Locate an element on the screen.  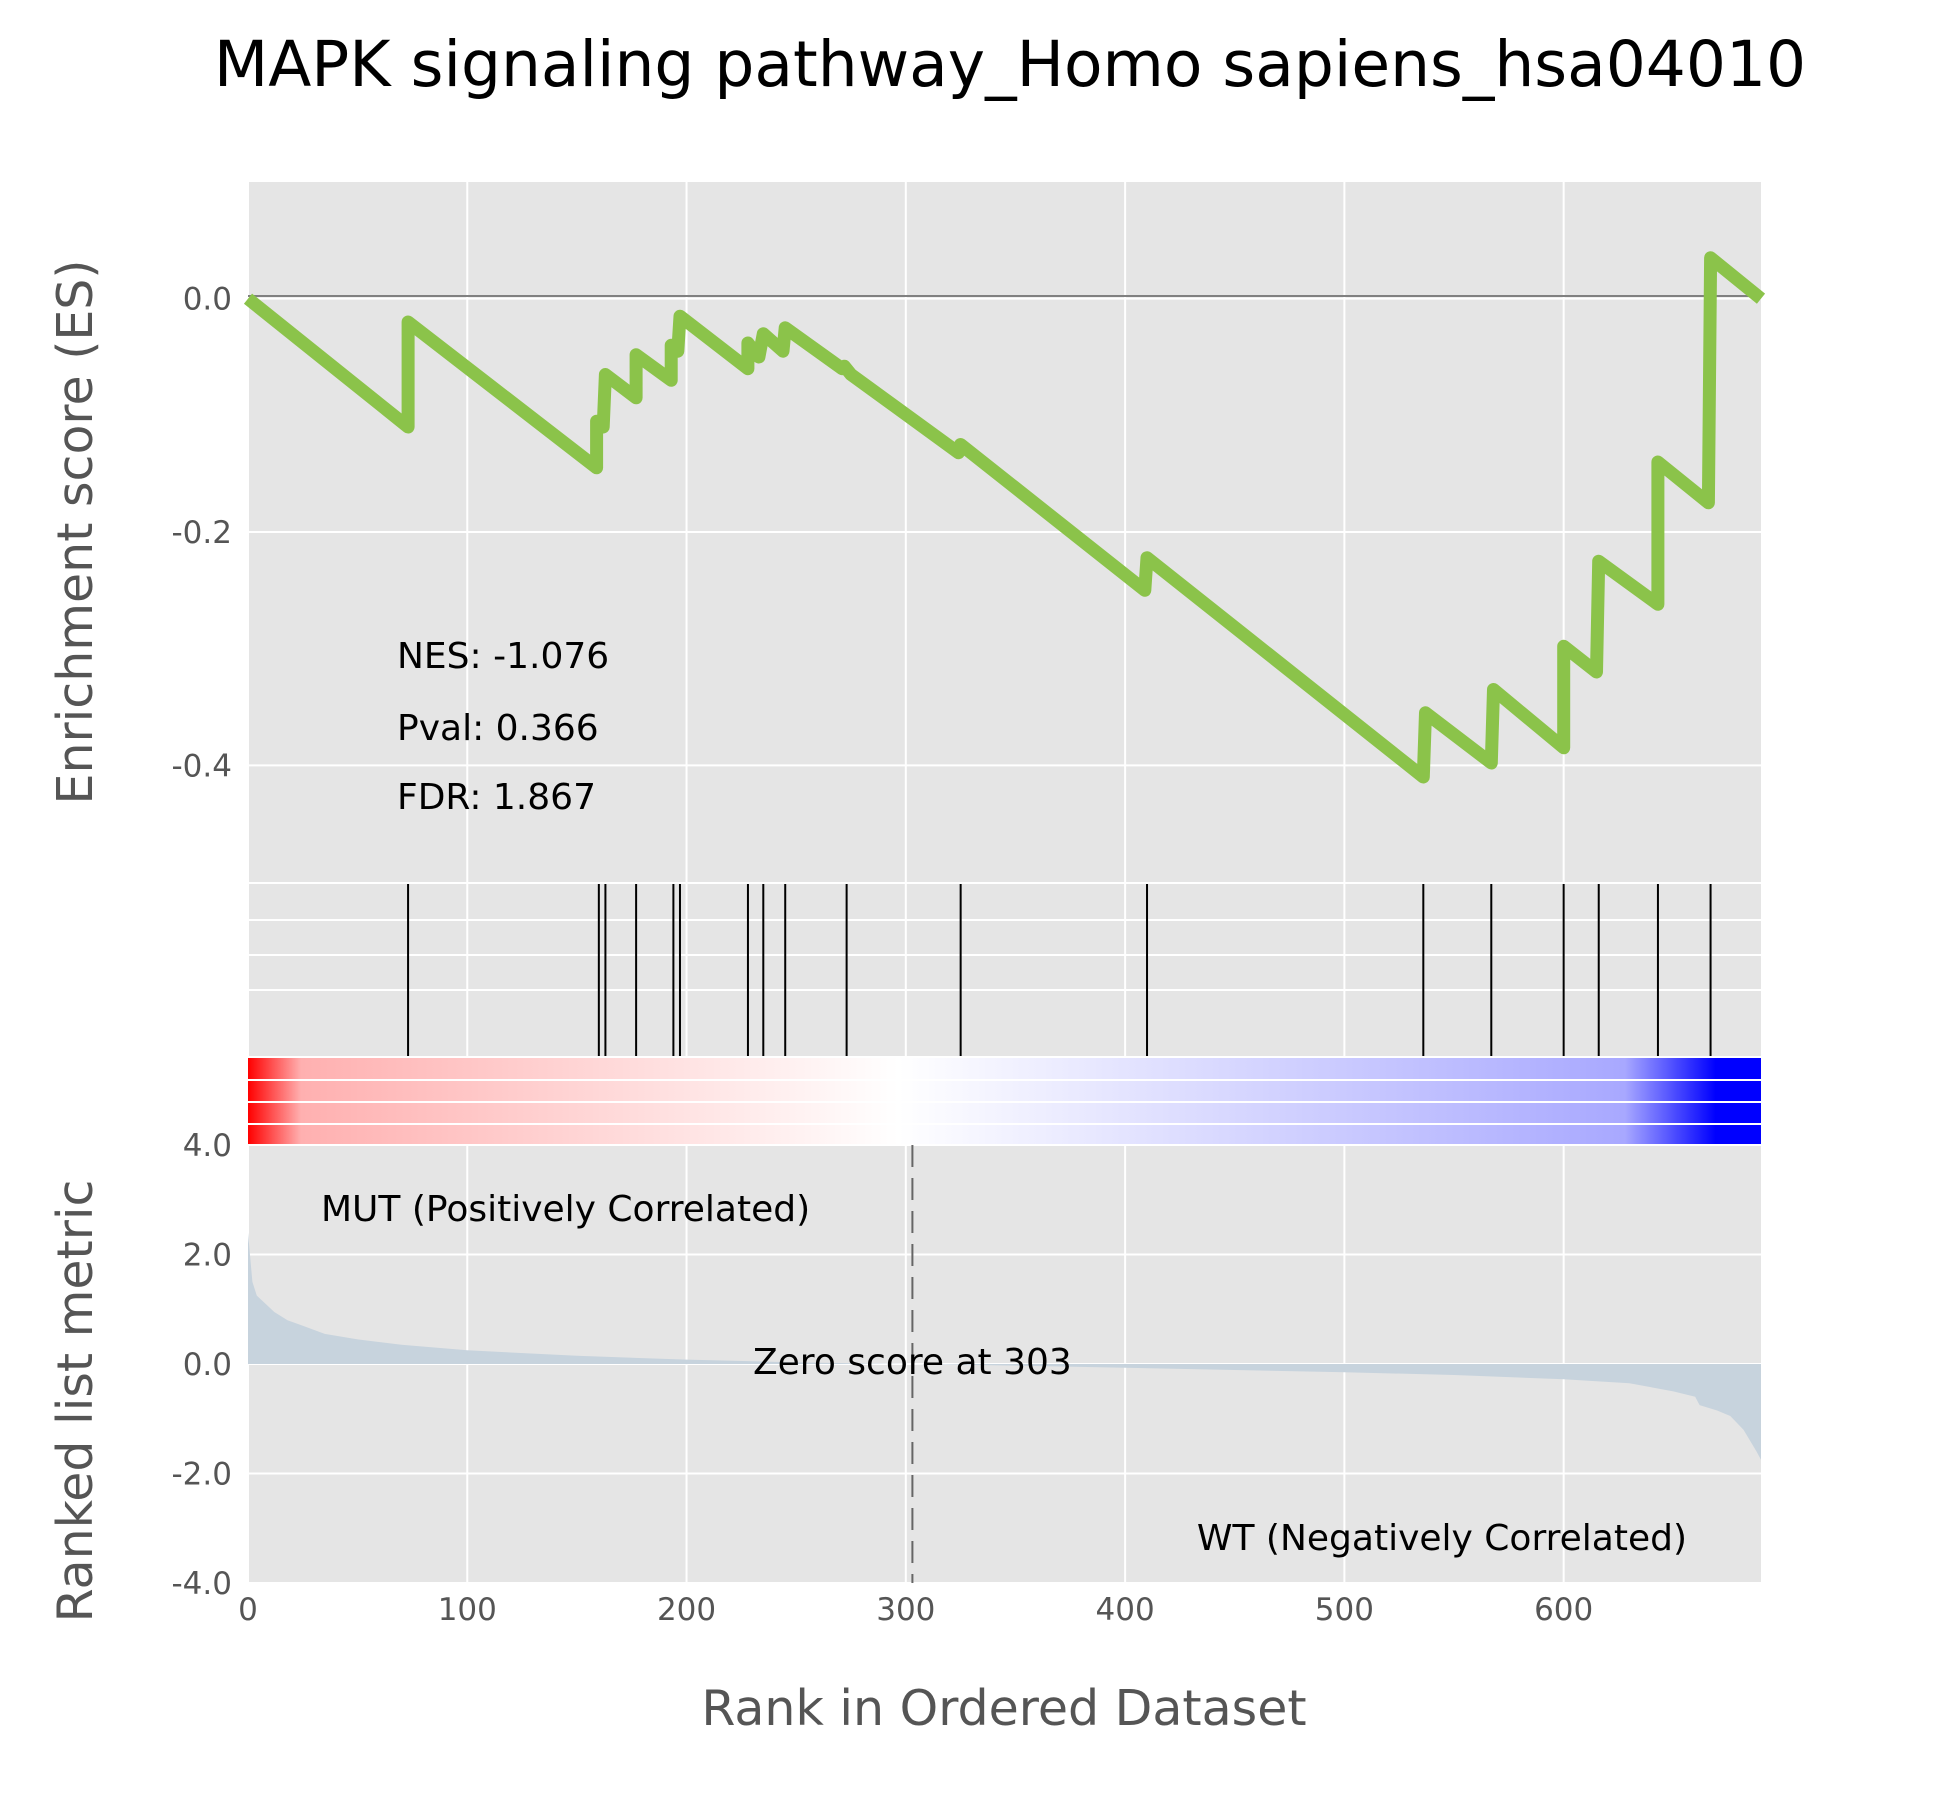
x-tick-label: 300 is located at coordinates (905, 1610).